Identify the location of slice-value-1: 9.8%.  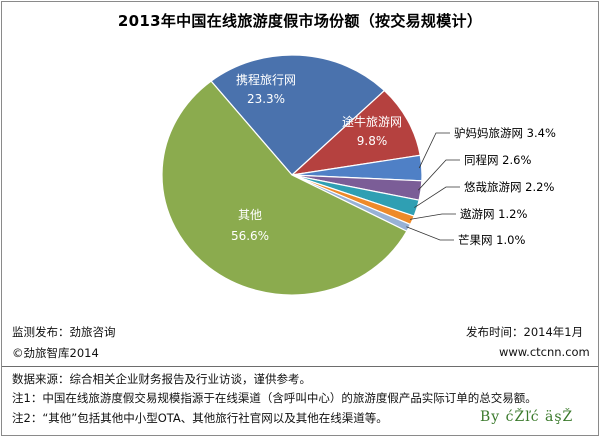
(372, 141).